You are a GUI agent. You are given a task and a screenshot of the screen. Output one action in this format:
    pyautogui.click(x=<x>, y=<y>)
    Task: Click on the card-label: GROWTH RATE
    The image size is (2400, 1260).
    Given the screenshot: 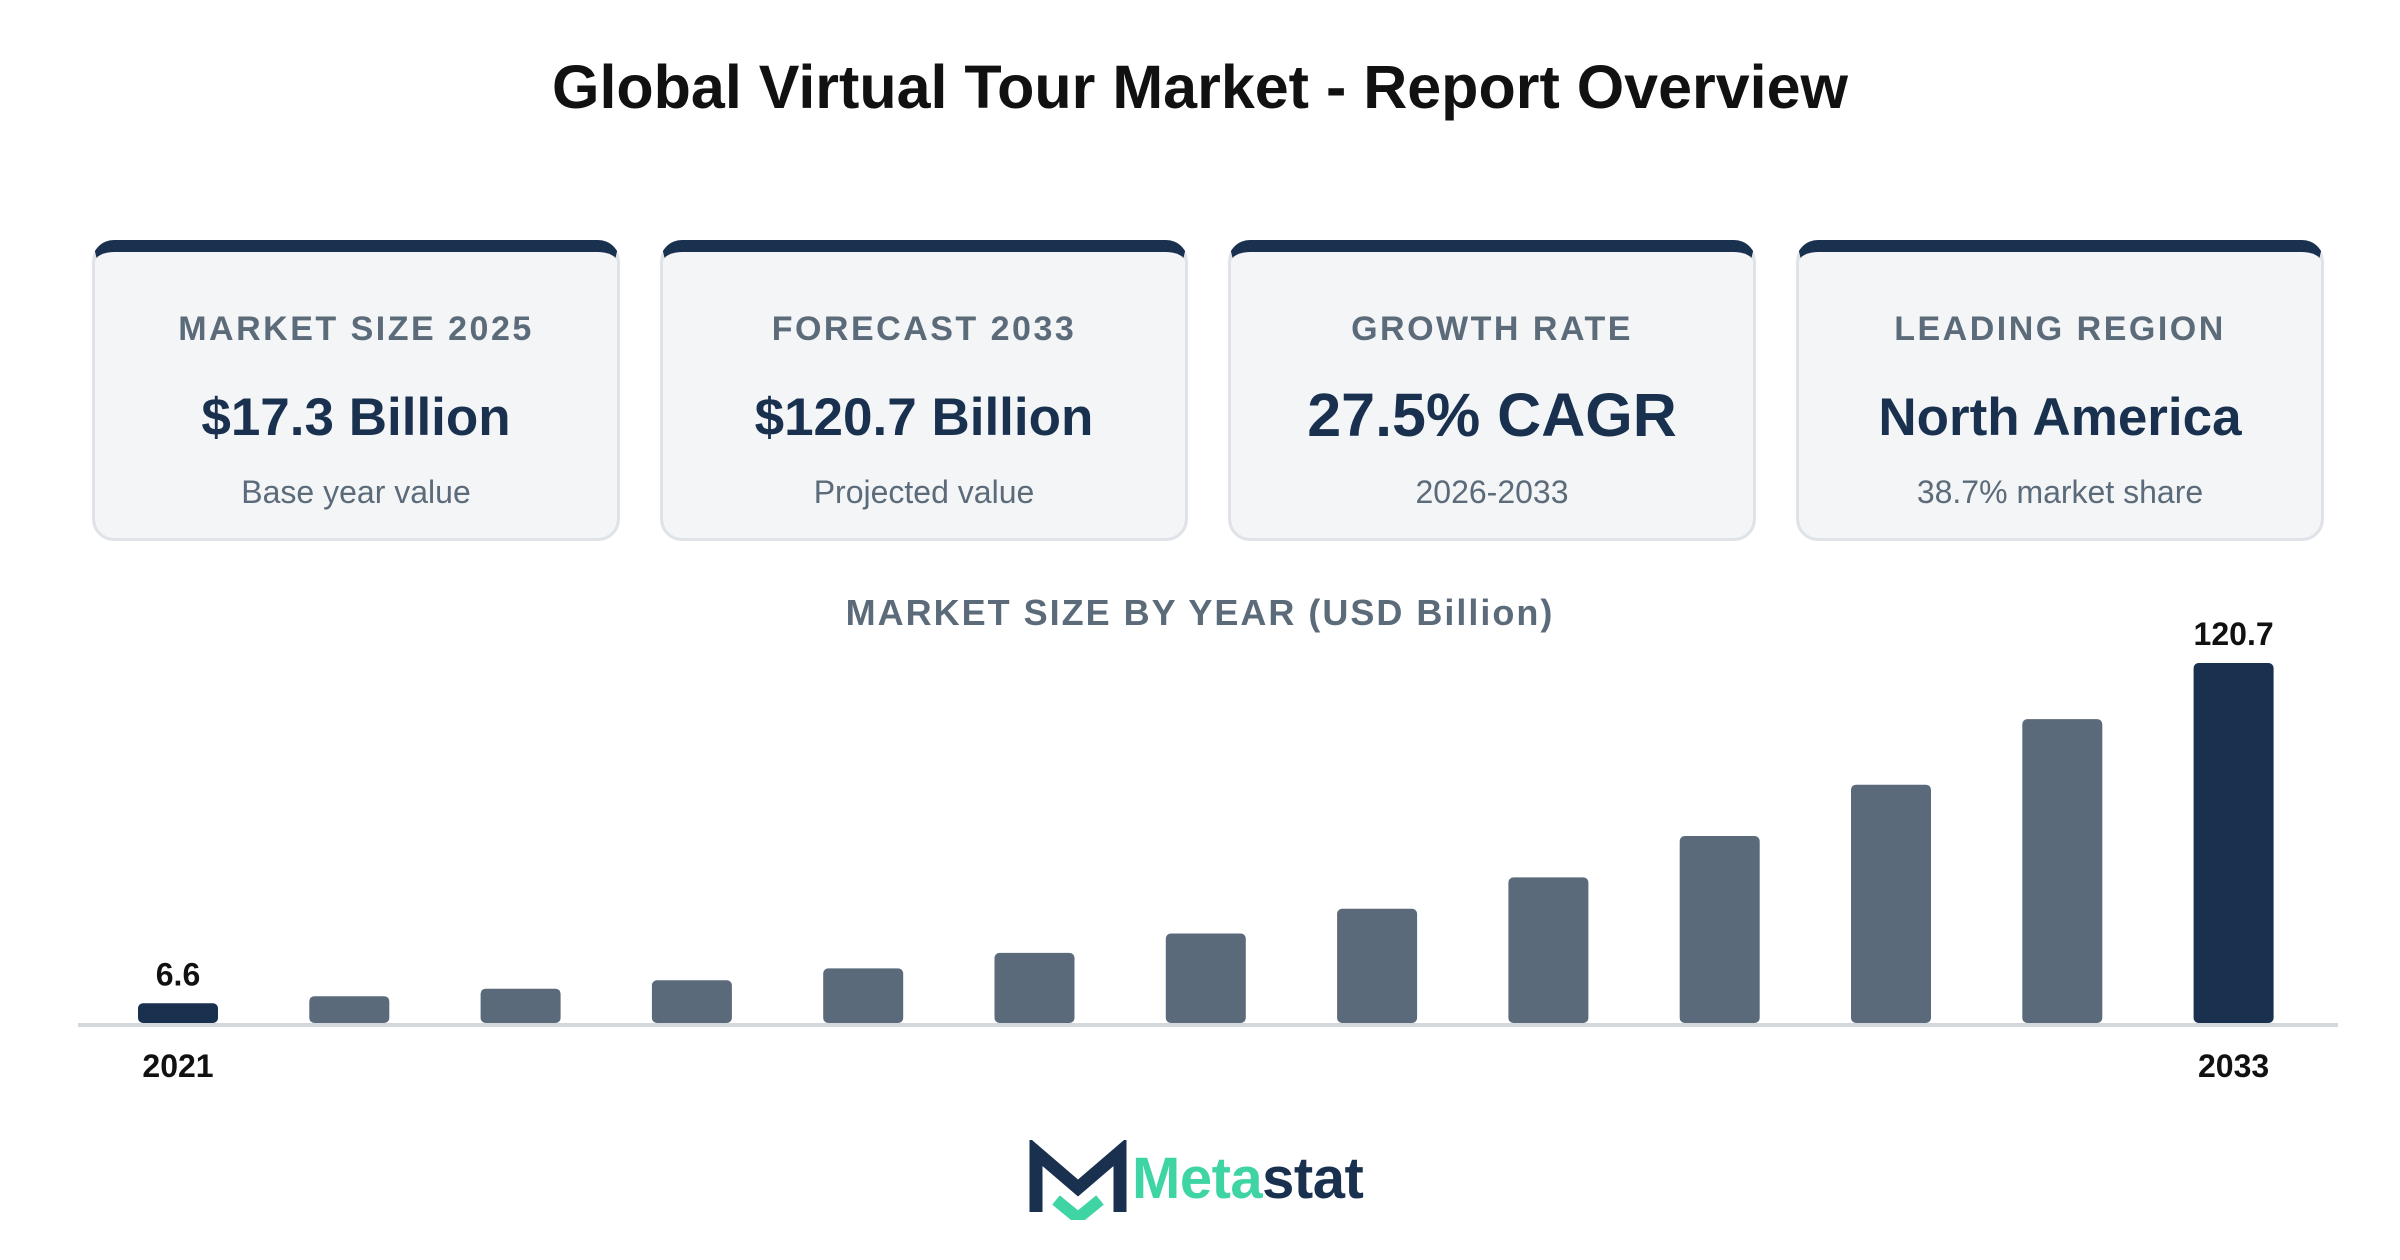 What is the action you would take?
    pyautogui.click(x=1492, y=329)
    